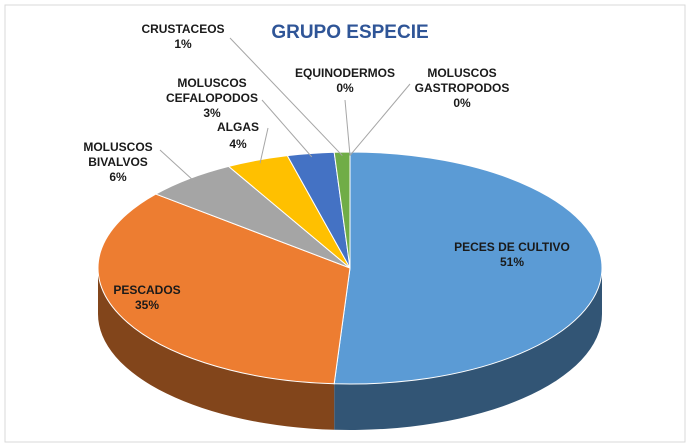 Image resolution: width=690 pixels, height=448 pixels. Describe the element at coordinates (118, 154) in the screenshot. I see `slice-label: MOLUSCOS BIVALVOS` at that location.